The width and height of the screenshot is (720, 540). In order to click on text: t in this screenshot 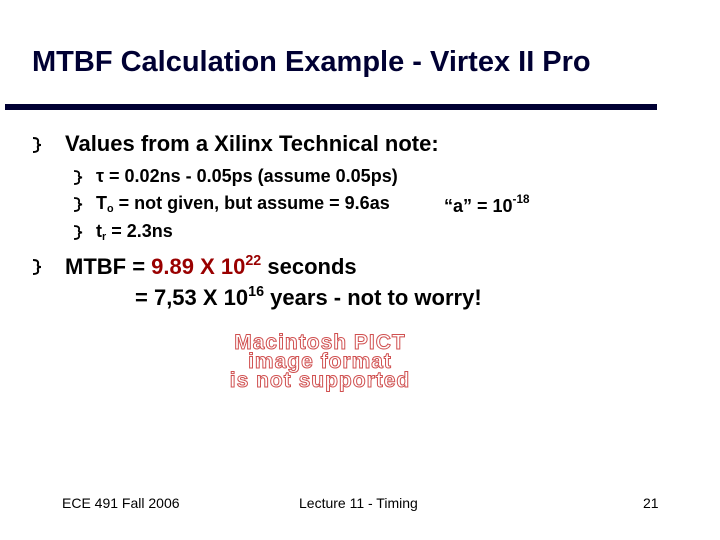, I will do `click(99, 231)`.